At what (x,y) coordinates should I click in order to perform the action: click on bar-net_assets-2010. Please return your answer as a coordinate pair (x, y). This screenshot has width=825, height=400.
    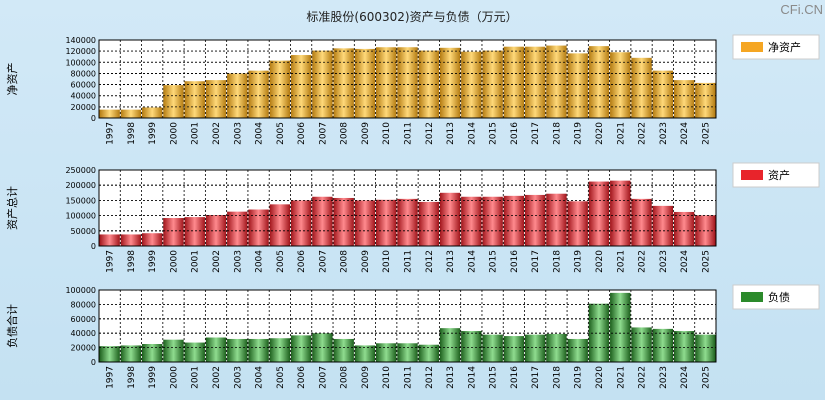
    Looking at the image, I should click on (386, 82).